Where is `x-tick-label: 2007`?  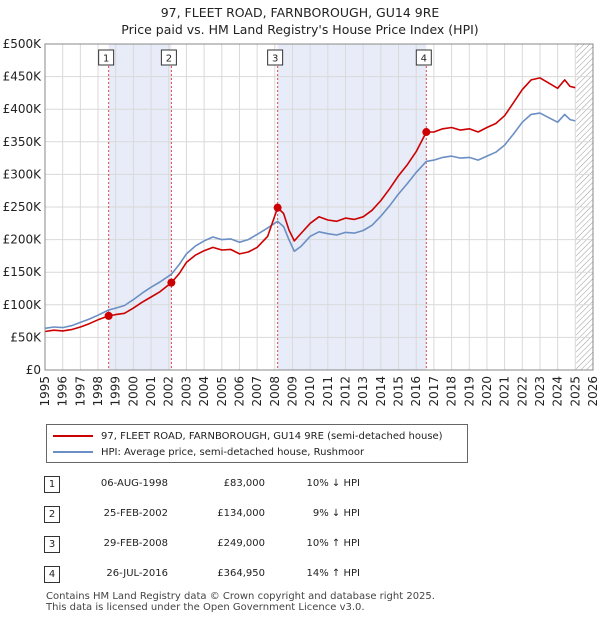
x-tick-label: 2007 is located at coordinates (257, 391).